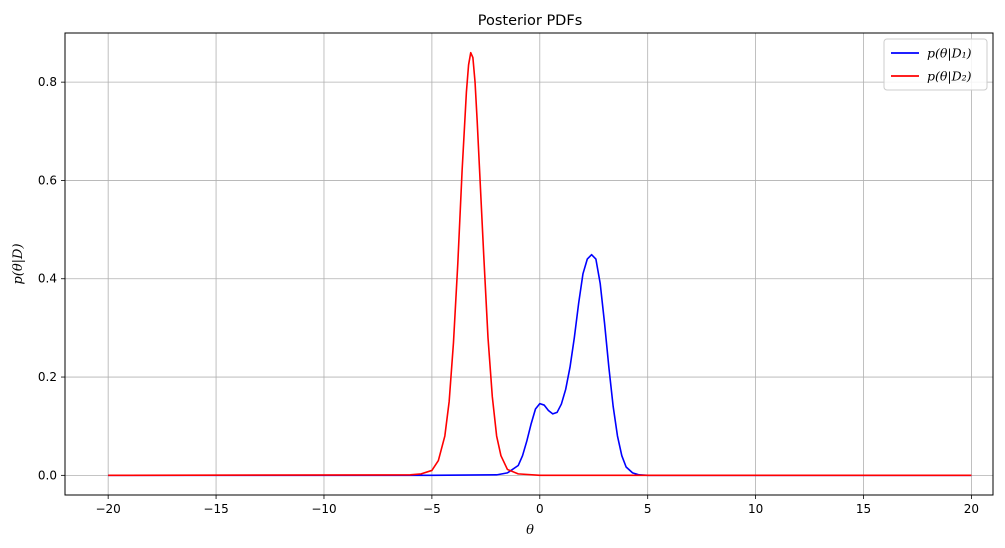 This screenshot has height=548, width=1005. Describe the element at coordinates (47, 377) in the screenshot. I see `y-tick-label: 0.2` at that location.